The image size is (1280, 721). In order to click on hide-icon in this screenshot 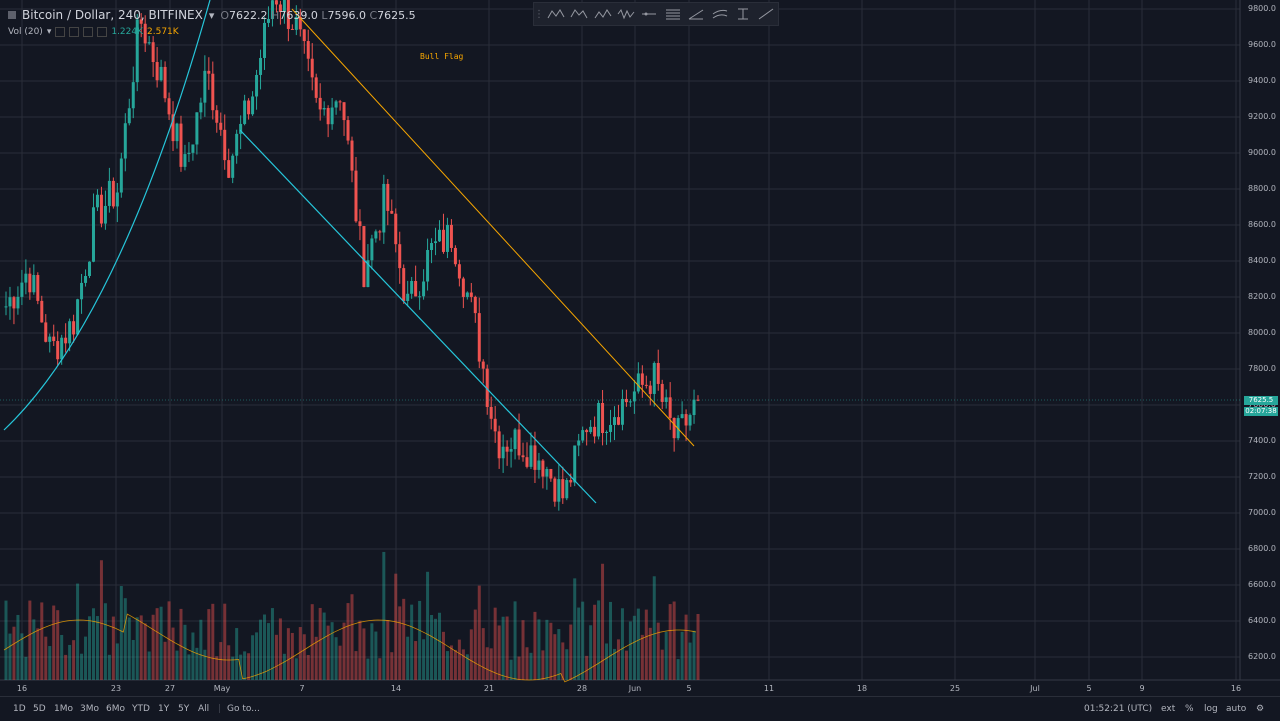, I will do `click(60, 32)`.